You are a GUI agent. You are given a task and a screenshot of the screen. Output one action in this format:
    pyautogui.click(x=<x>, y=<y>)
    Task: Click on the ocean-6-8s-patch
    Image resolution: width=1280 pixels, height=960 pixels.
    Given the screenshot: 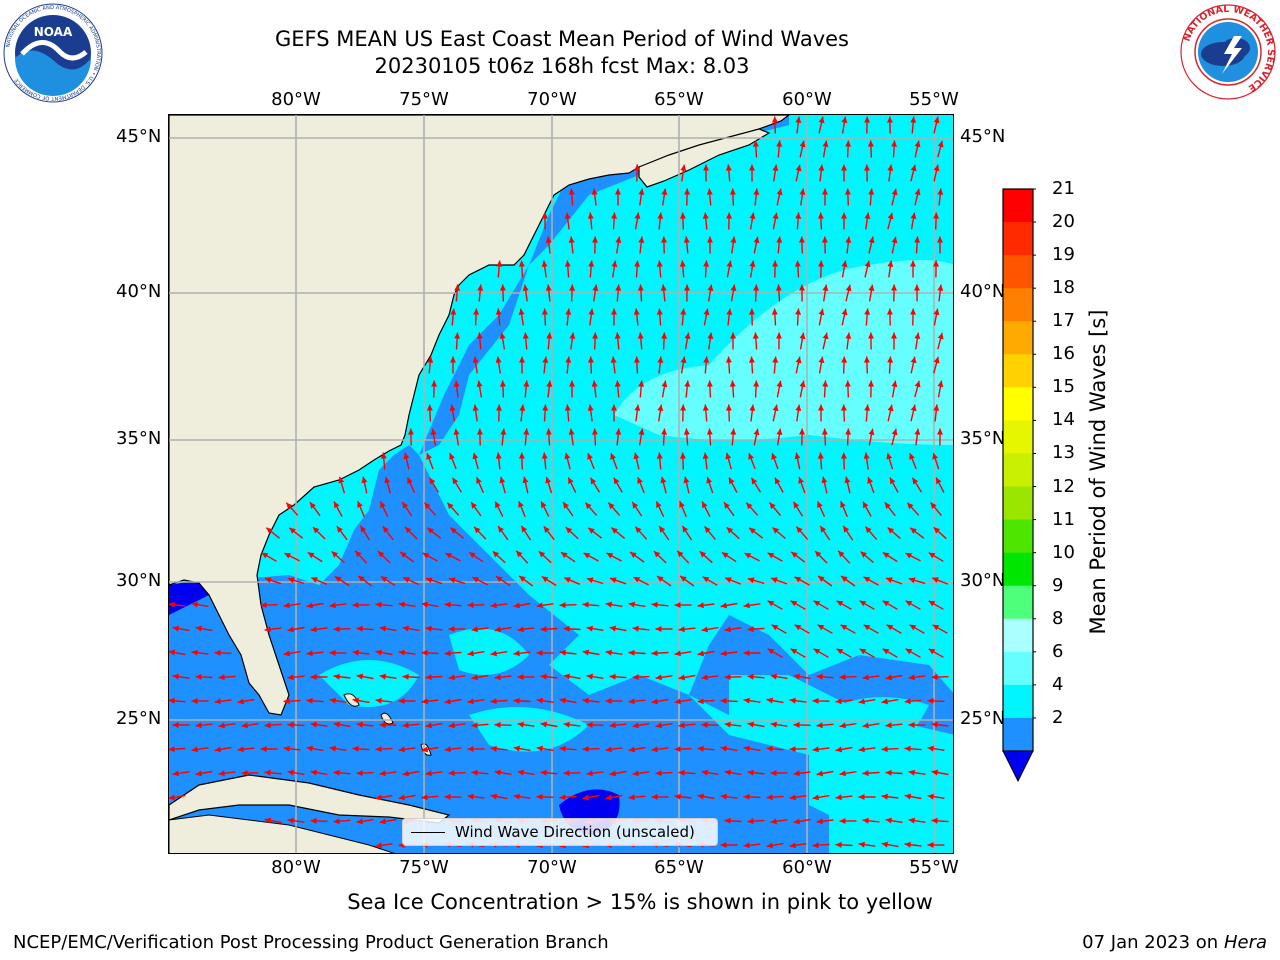 What is the action you would take?
    pyautogui.click(x=783, y=352)
    